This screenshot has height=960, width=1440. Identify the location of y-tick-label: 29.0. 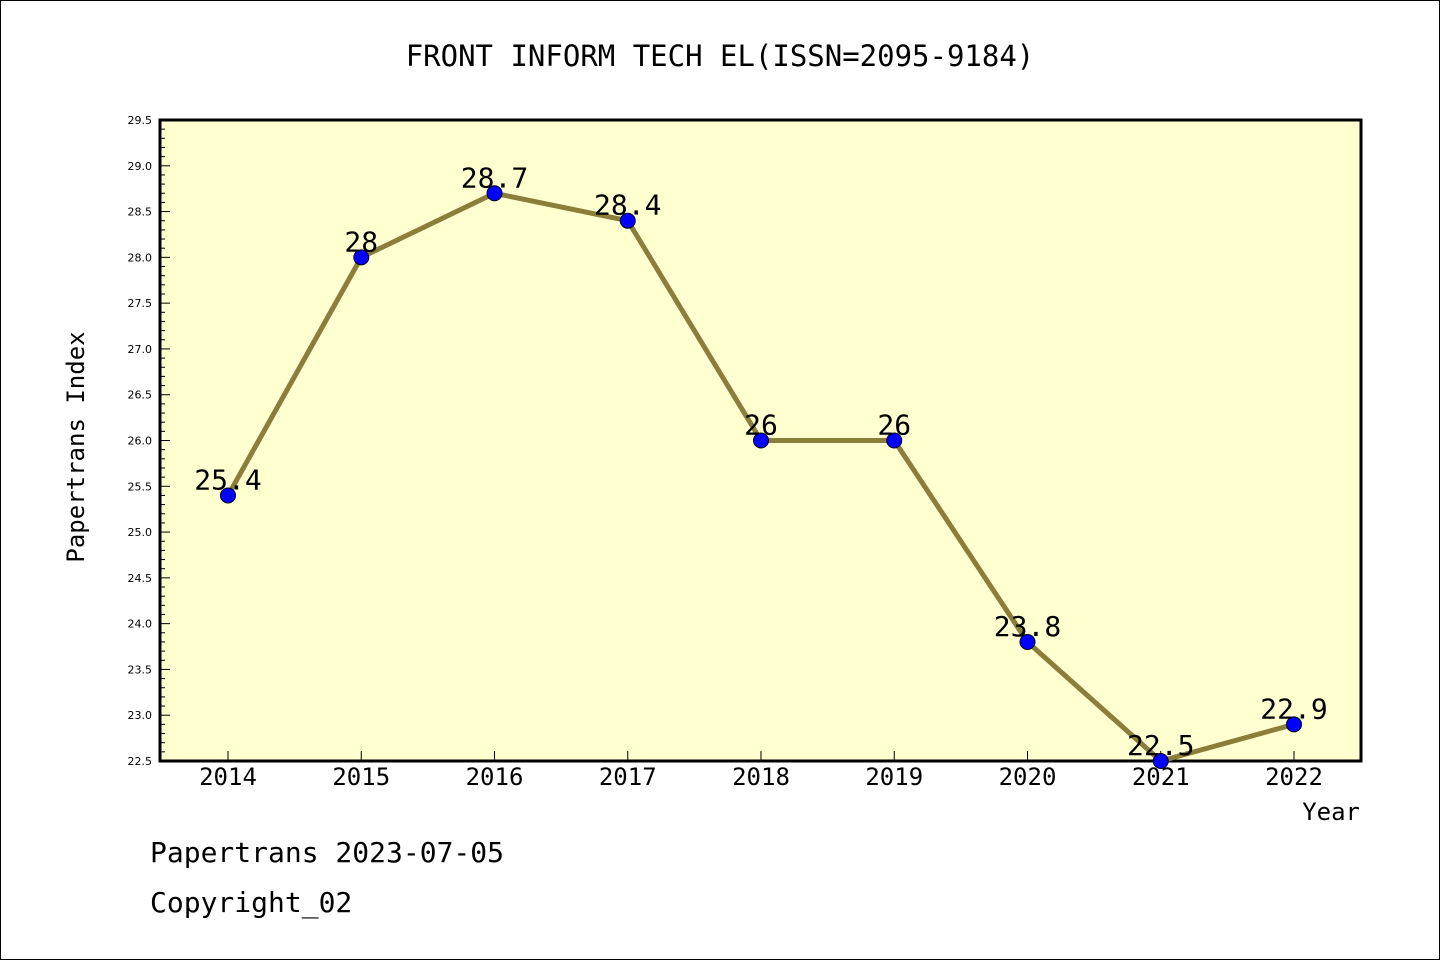
(140, 166).